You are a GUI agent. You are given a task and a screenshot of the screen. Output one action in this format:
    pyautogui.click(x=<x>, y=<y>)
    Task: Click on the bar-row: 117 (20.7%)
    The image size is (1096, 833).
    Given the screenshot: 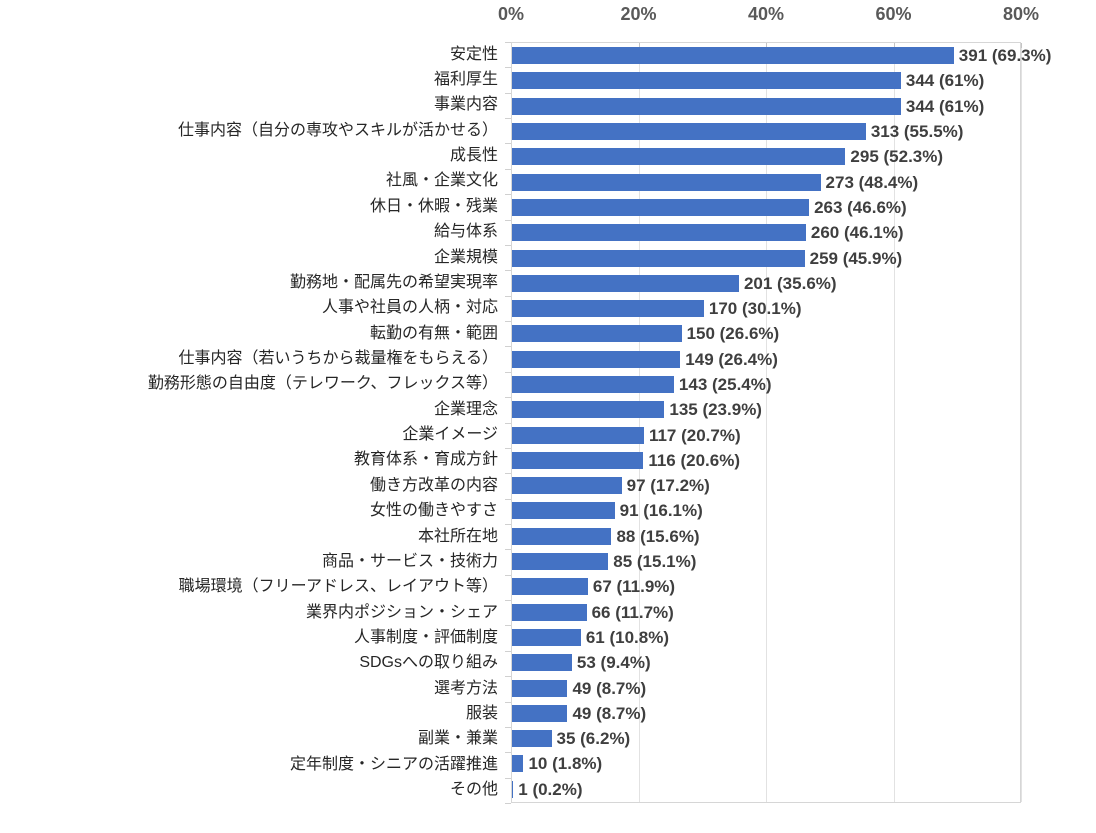 What is the action you would take?
    pyautogui.click(x=766, y=434)
    